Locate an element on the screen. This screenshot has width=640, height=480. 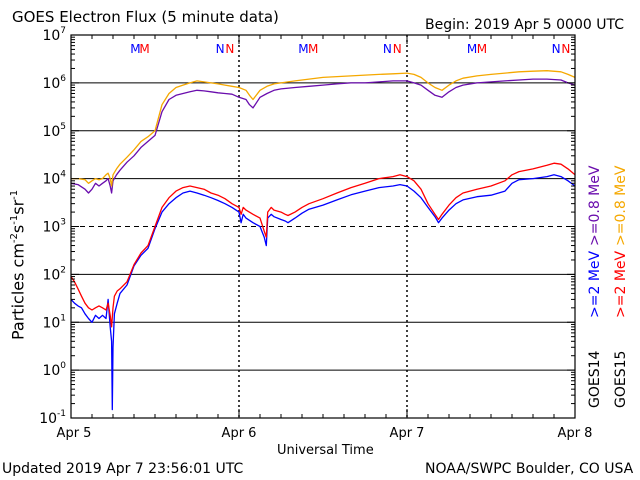
legend-08mev-goes15: >=0.8 MeV is located at coordinates (621, 205).